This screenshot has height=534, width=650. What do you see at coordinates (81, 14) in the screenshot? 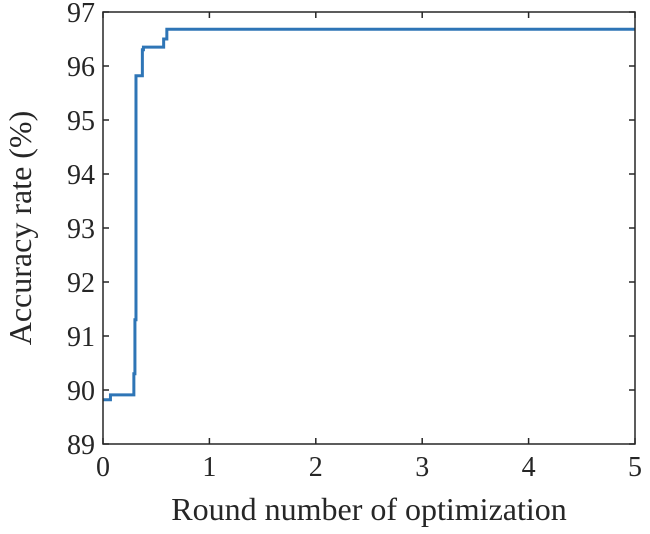
I see `y-tick-label: 97` at bounding box center [81, 14].